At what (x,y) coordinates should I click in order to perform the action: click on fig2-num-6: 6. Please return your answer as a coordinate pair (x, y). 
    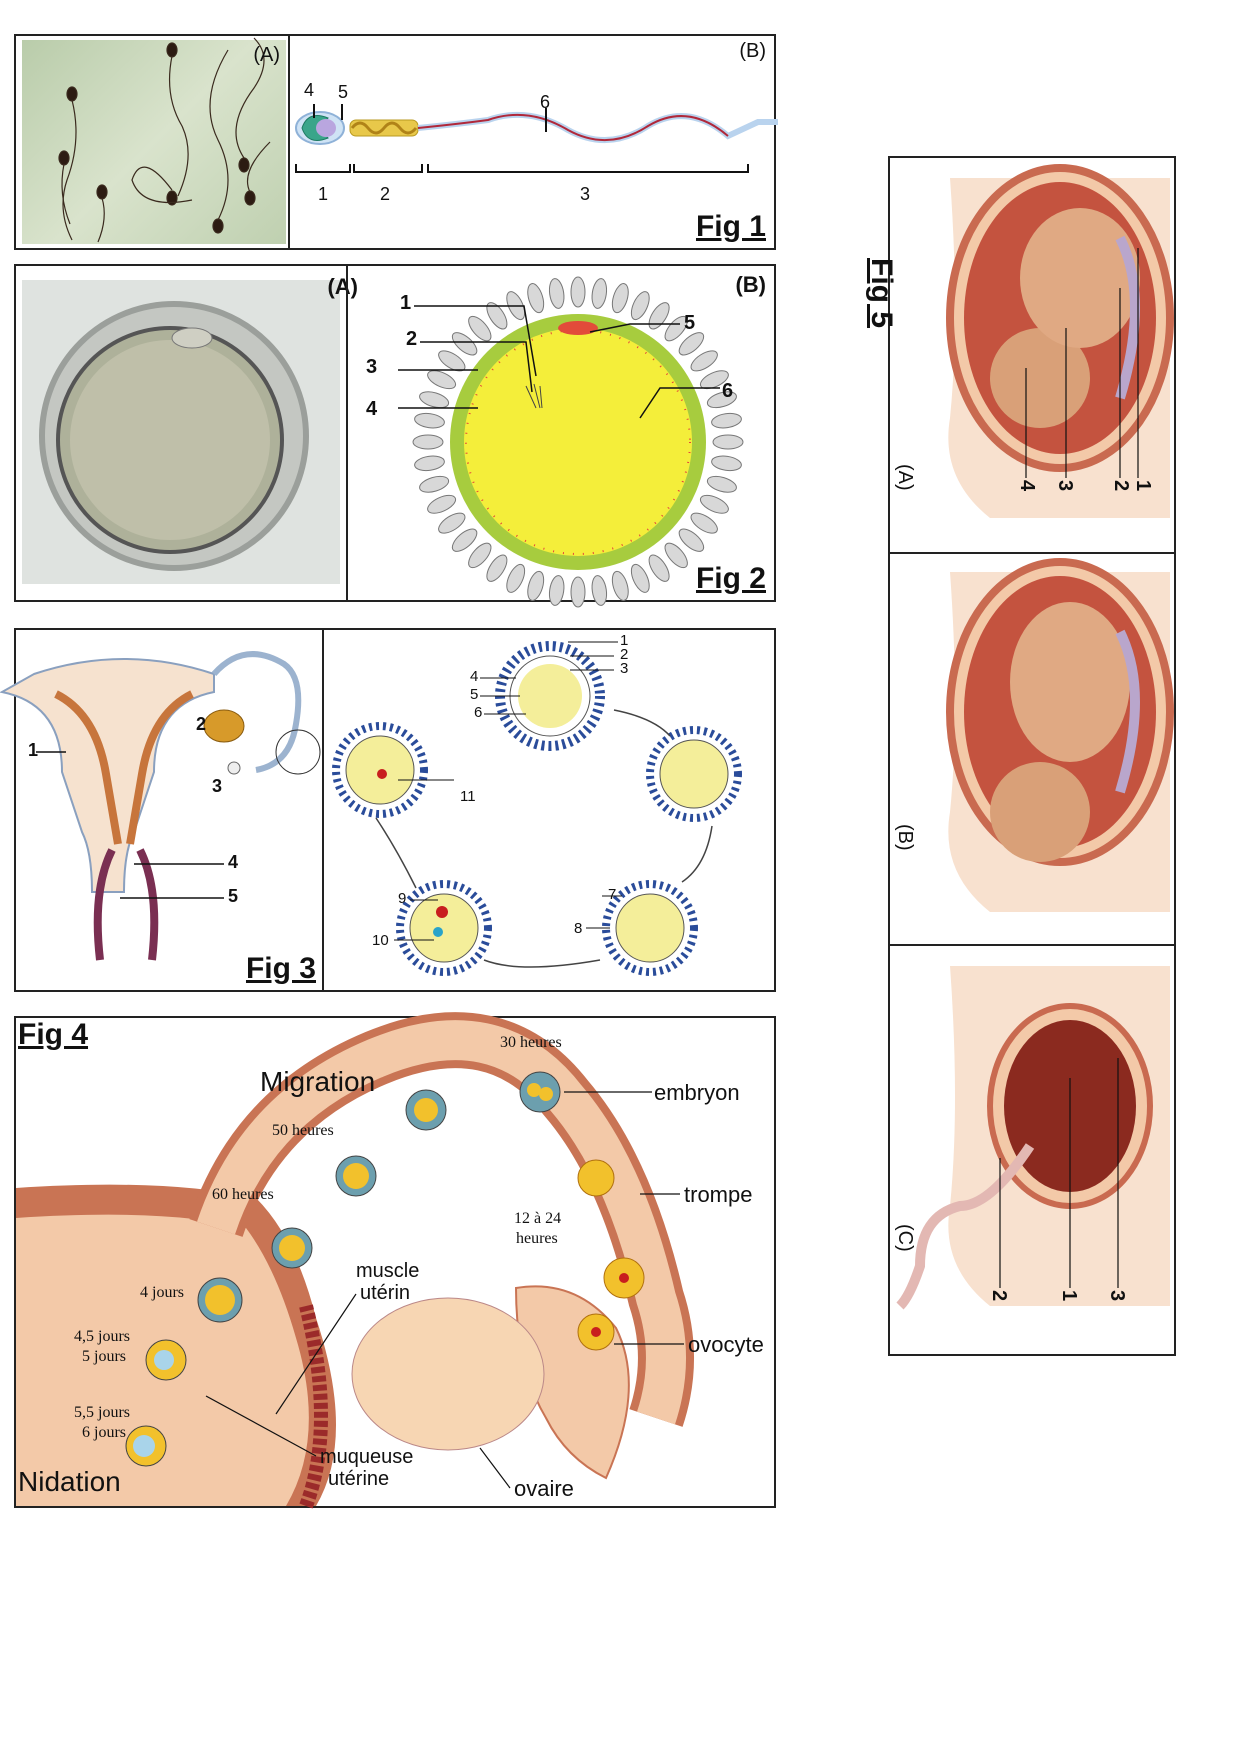
    Looking at the image, I should click on (728, 391).